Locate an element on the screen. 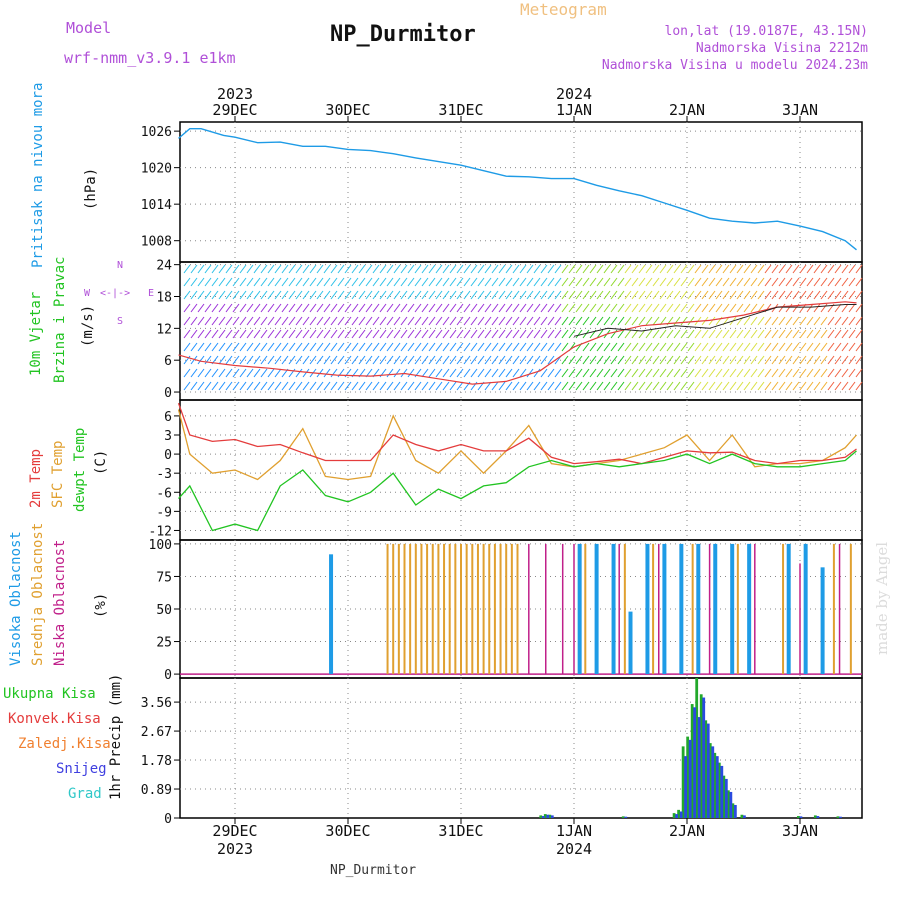  y-tick-label: 1.78 is located at coordinates (156, 761).